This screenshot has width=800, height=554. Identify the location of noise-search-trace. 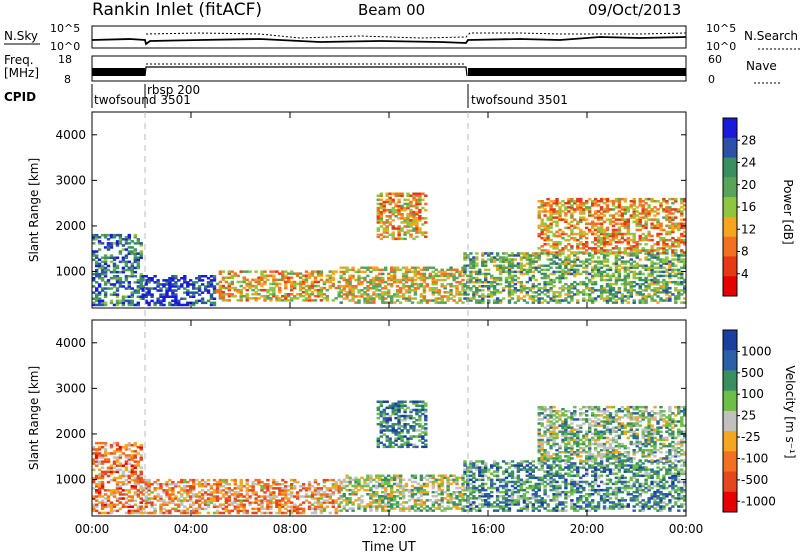
(416, 35).